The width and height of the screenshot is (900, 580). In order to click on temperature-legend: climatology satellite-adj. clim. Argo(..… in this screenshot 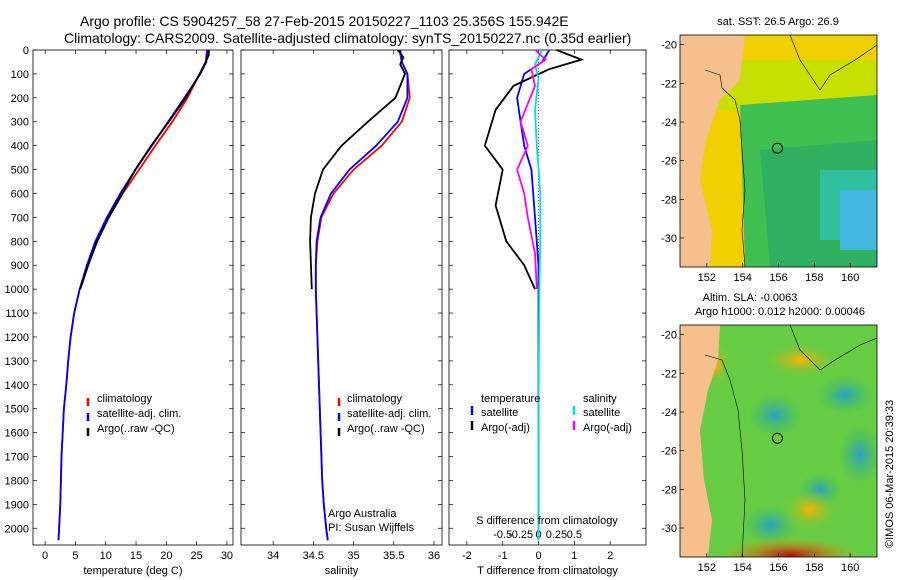, I will do `click(133, 414)`.